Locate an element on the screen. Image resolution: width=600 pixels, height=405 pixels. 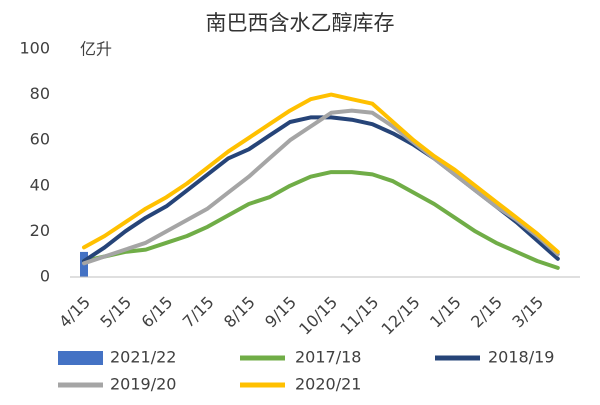
x-tick-label: 5/15 is located at coordinates (115, 312).